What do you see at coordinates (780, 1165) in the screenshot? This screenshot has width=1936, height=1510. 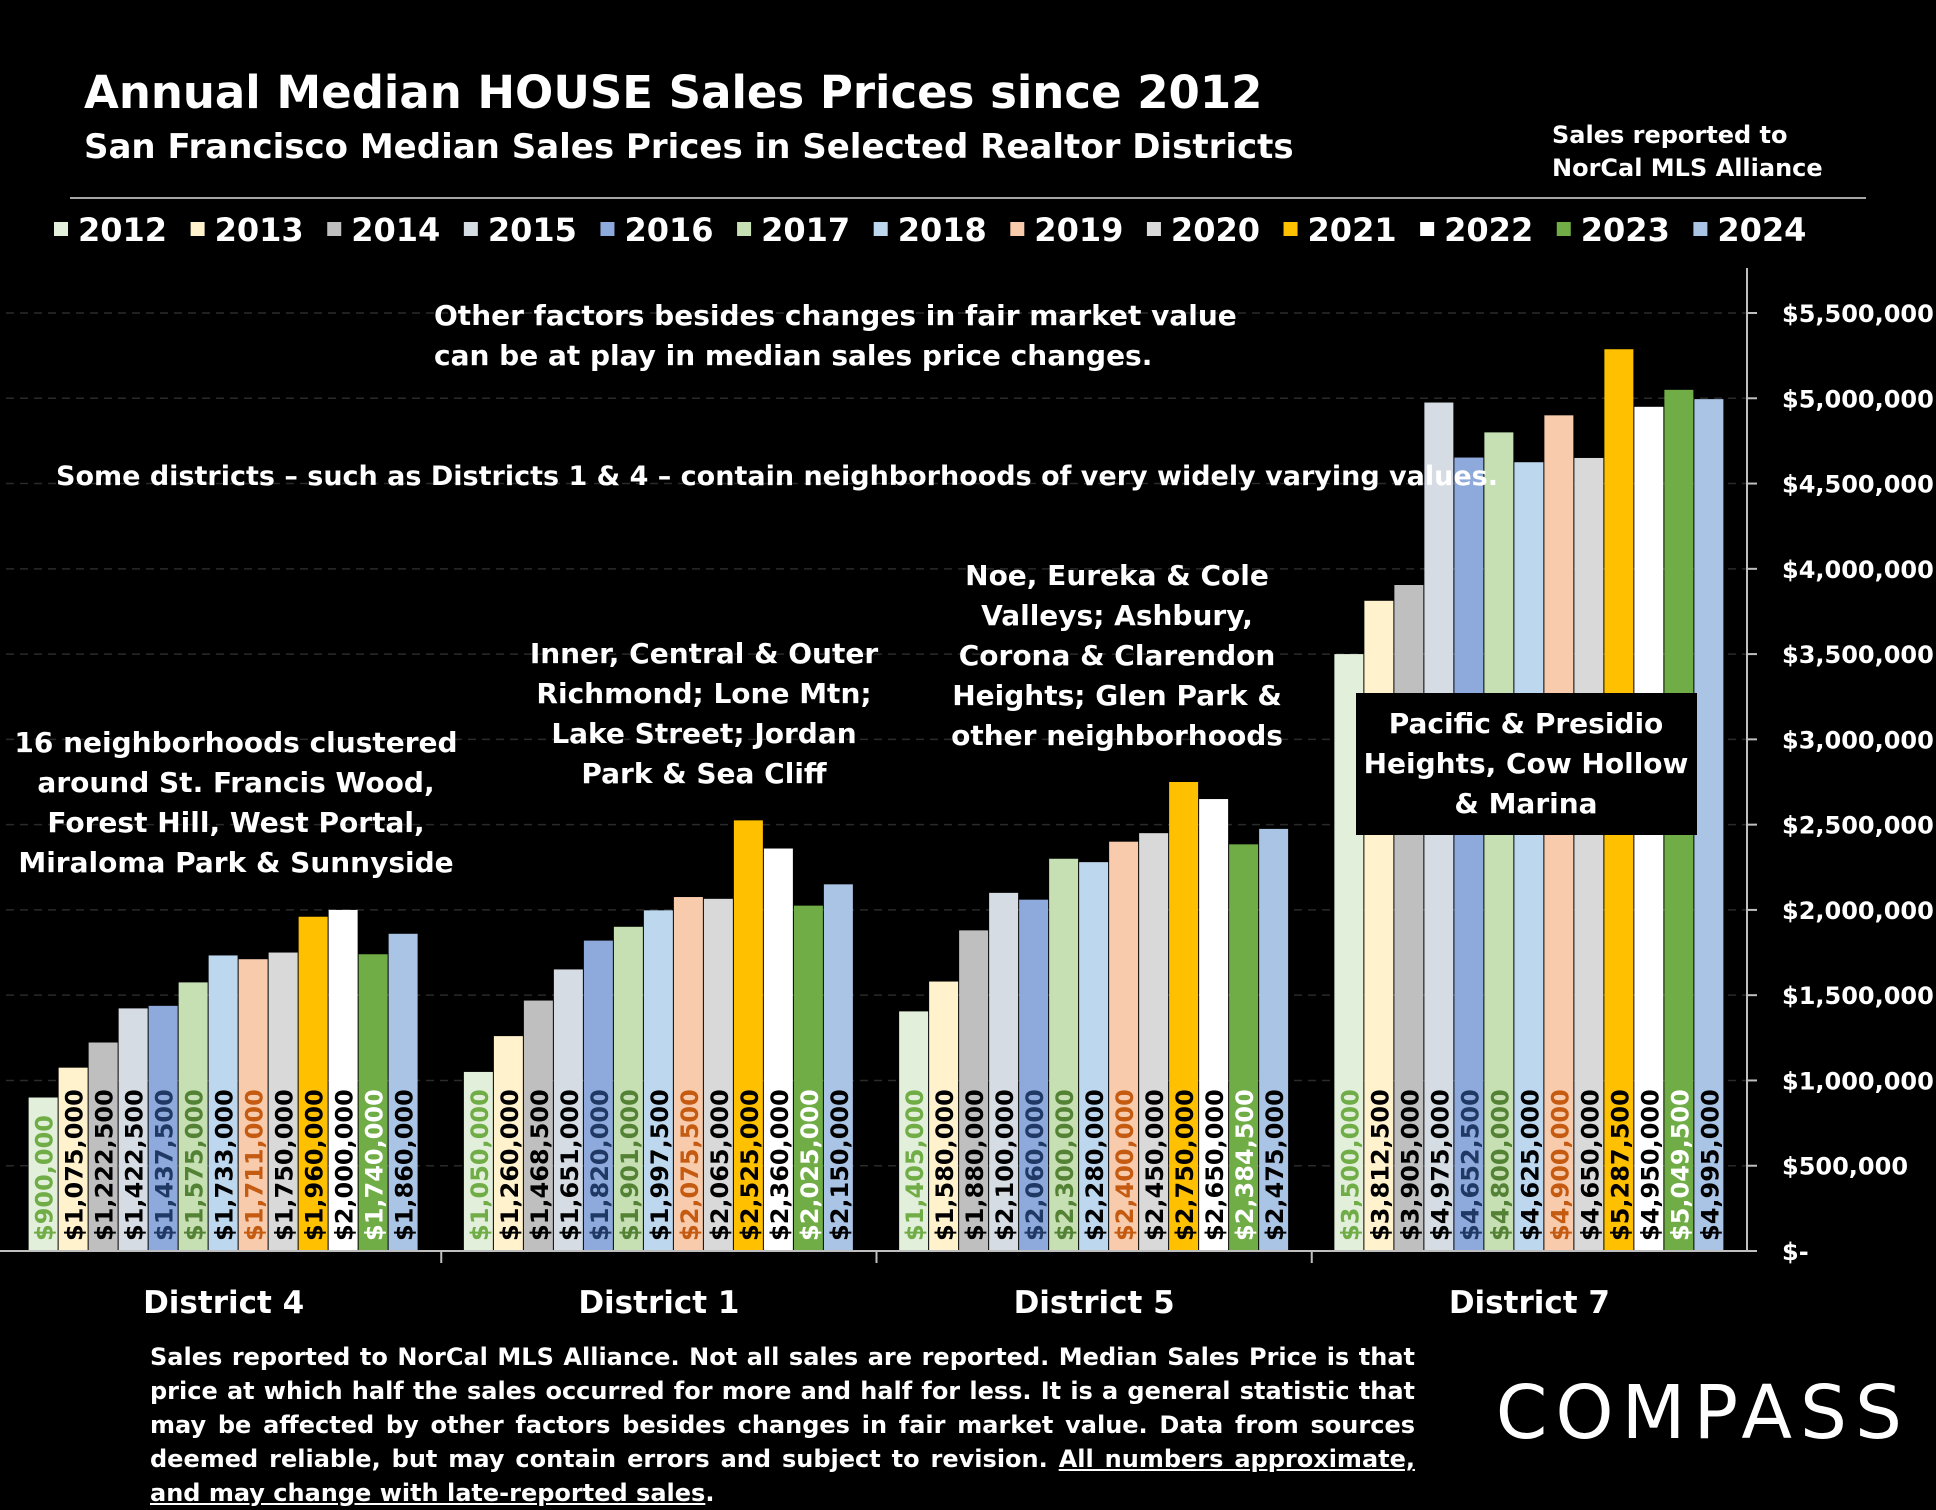 I see `data-label: $2,360,000` at bounding box center [780, 1165].